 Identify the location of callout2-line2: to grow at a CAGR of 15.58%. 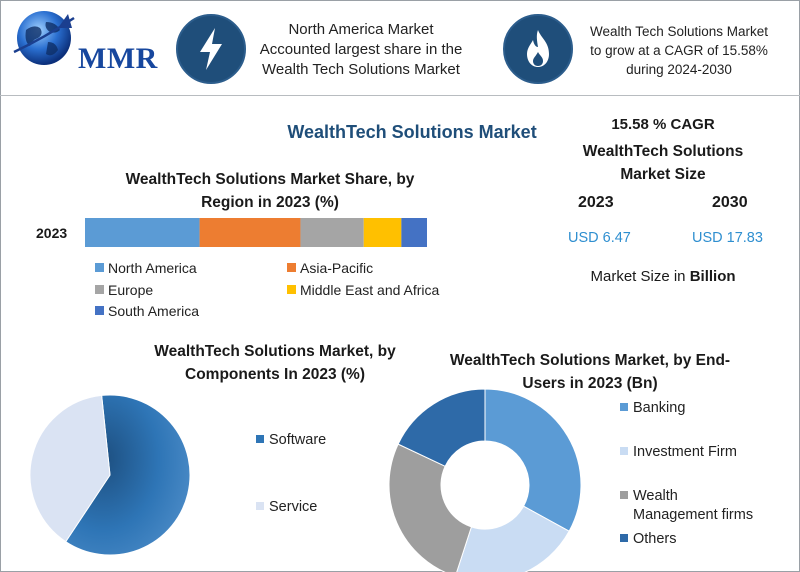
(679, 50).